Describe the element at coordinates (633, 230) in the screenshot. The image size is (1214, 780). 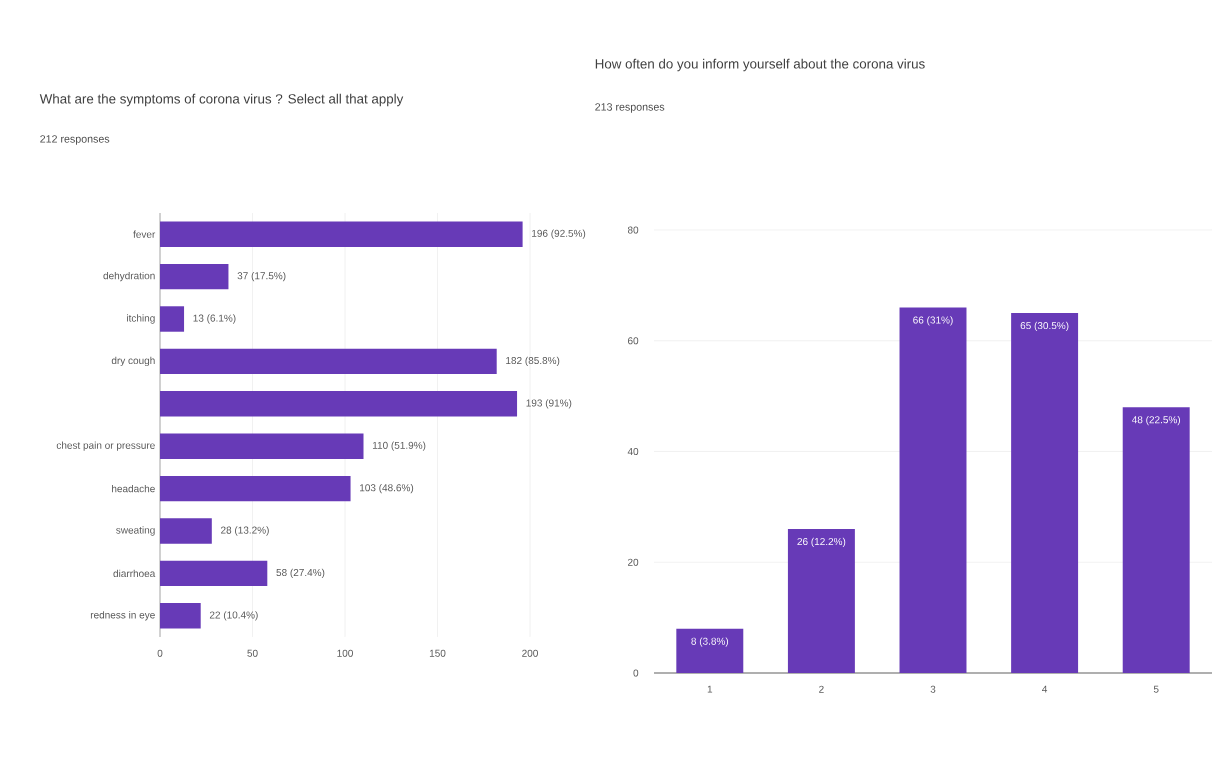
I see `y-tick-label: 80` at that location.